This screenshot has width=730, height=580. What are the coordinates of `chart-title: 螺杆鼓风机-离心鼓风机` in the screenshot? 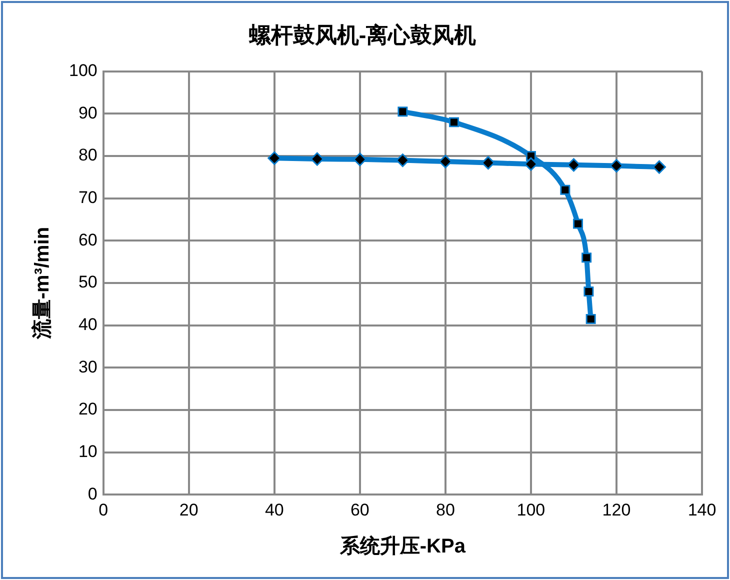 It's located at (362, 35).